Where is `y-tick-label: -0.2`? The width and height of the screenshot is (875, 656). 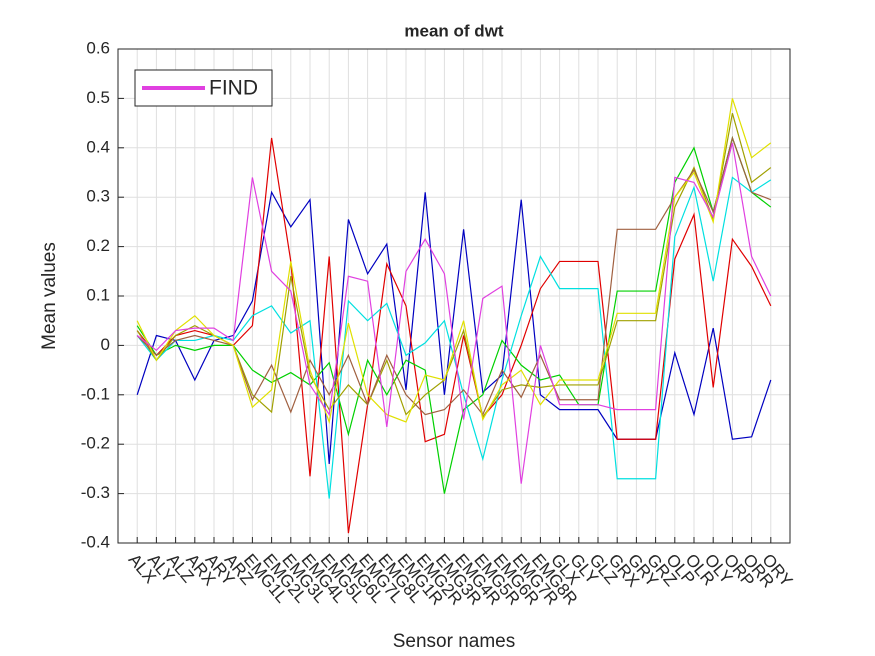
y-tick-label: -0.2 is located at coordinates (95, 443).